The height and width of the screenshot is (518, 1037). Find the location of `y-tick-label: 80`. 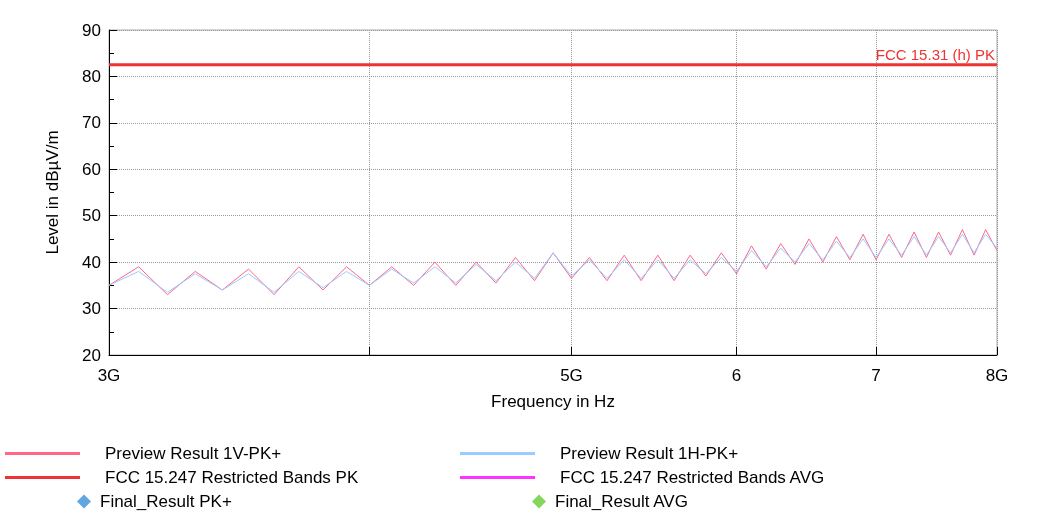

y-tick-label: 80 is located at coordinates (91, 76).